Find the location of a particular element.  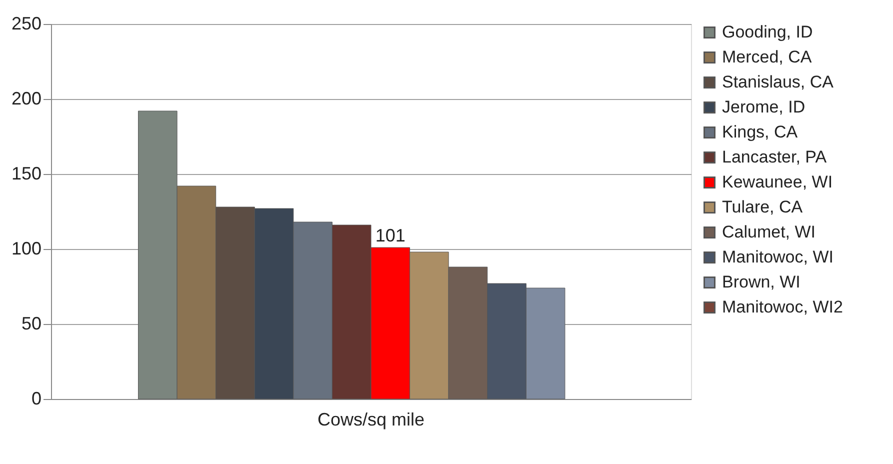

legend-label: Jerome, ID is located at coordinates (764, 107).